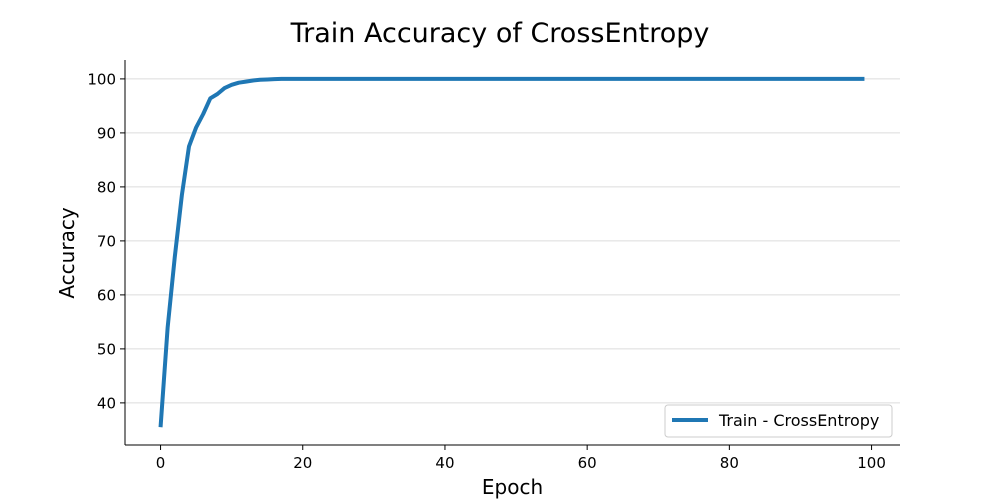 The width and height of the screenshot is (1000, 500). Describe the element at coordinates (161, 463) in the screenshot. I see `x-tick-label: 0` at that location.